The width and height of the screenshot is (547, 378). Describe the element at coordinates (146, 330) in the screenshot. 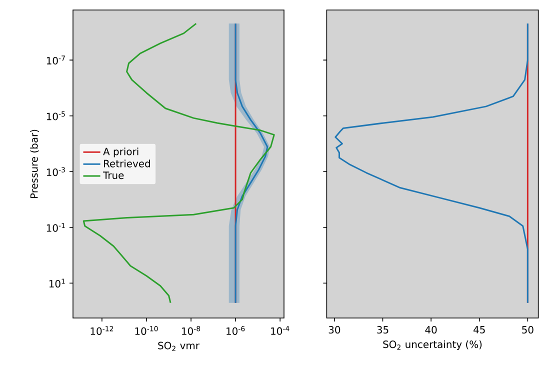

I see `x-tick-label: 10$^{-10}$` at that location.